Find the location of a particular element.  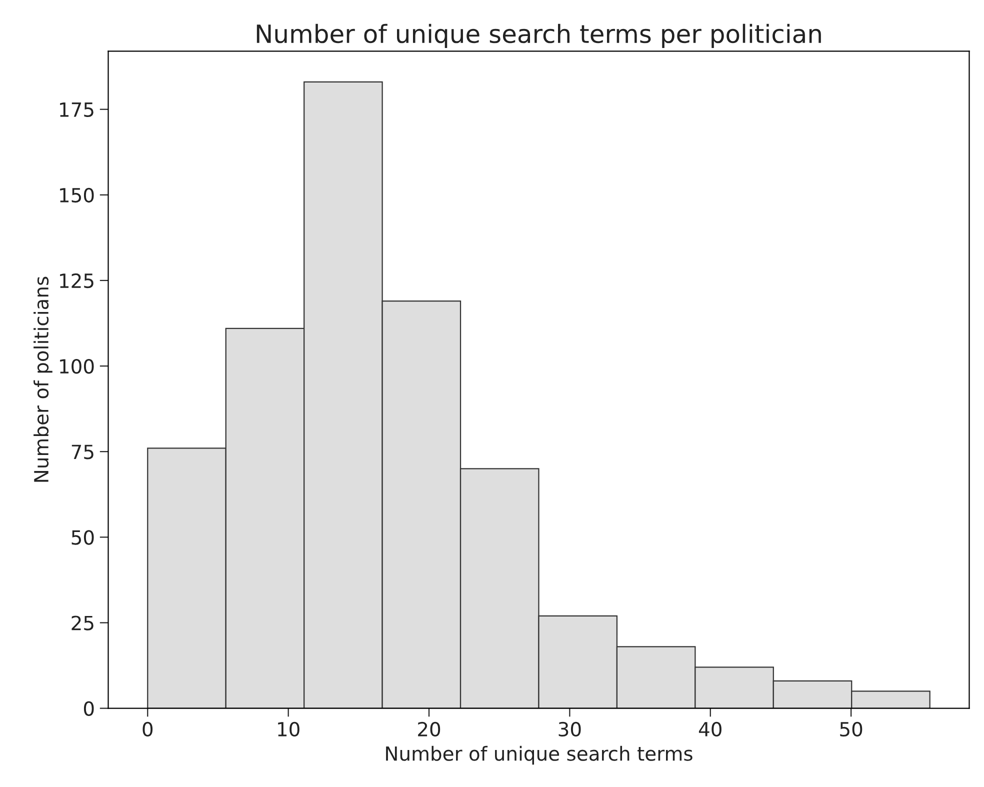

x-tick-label: 0 is located at coordinates (147, 729).